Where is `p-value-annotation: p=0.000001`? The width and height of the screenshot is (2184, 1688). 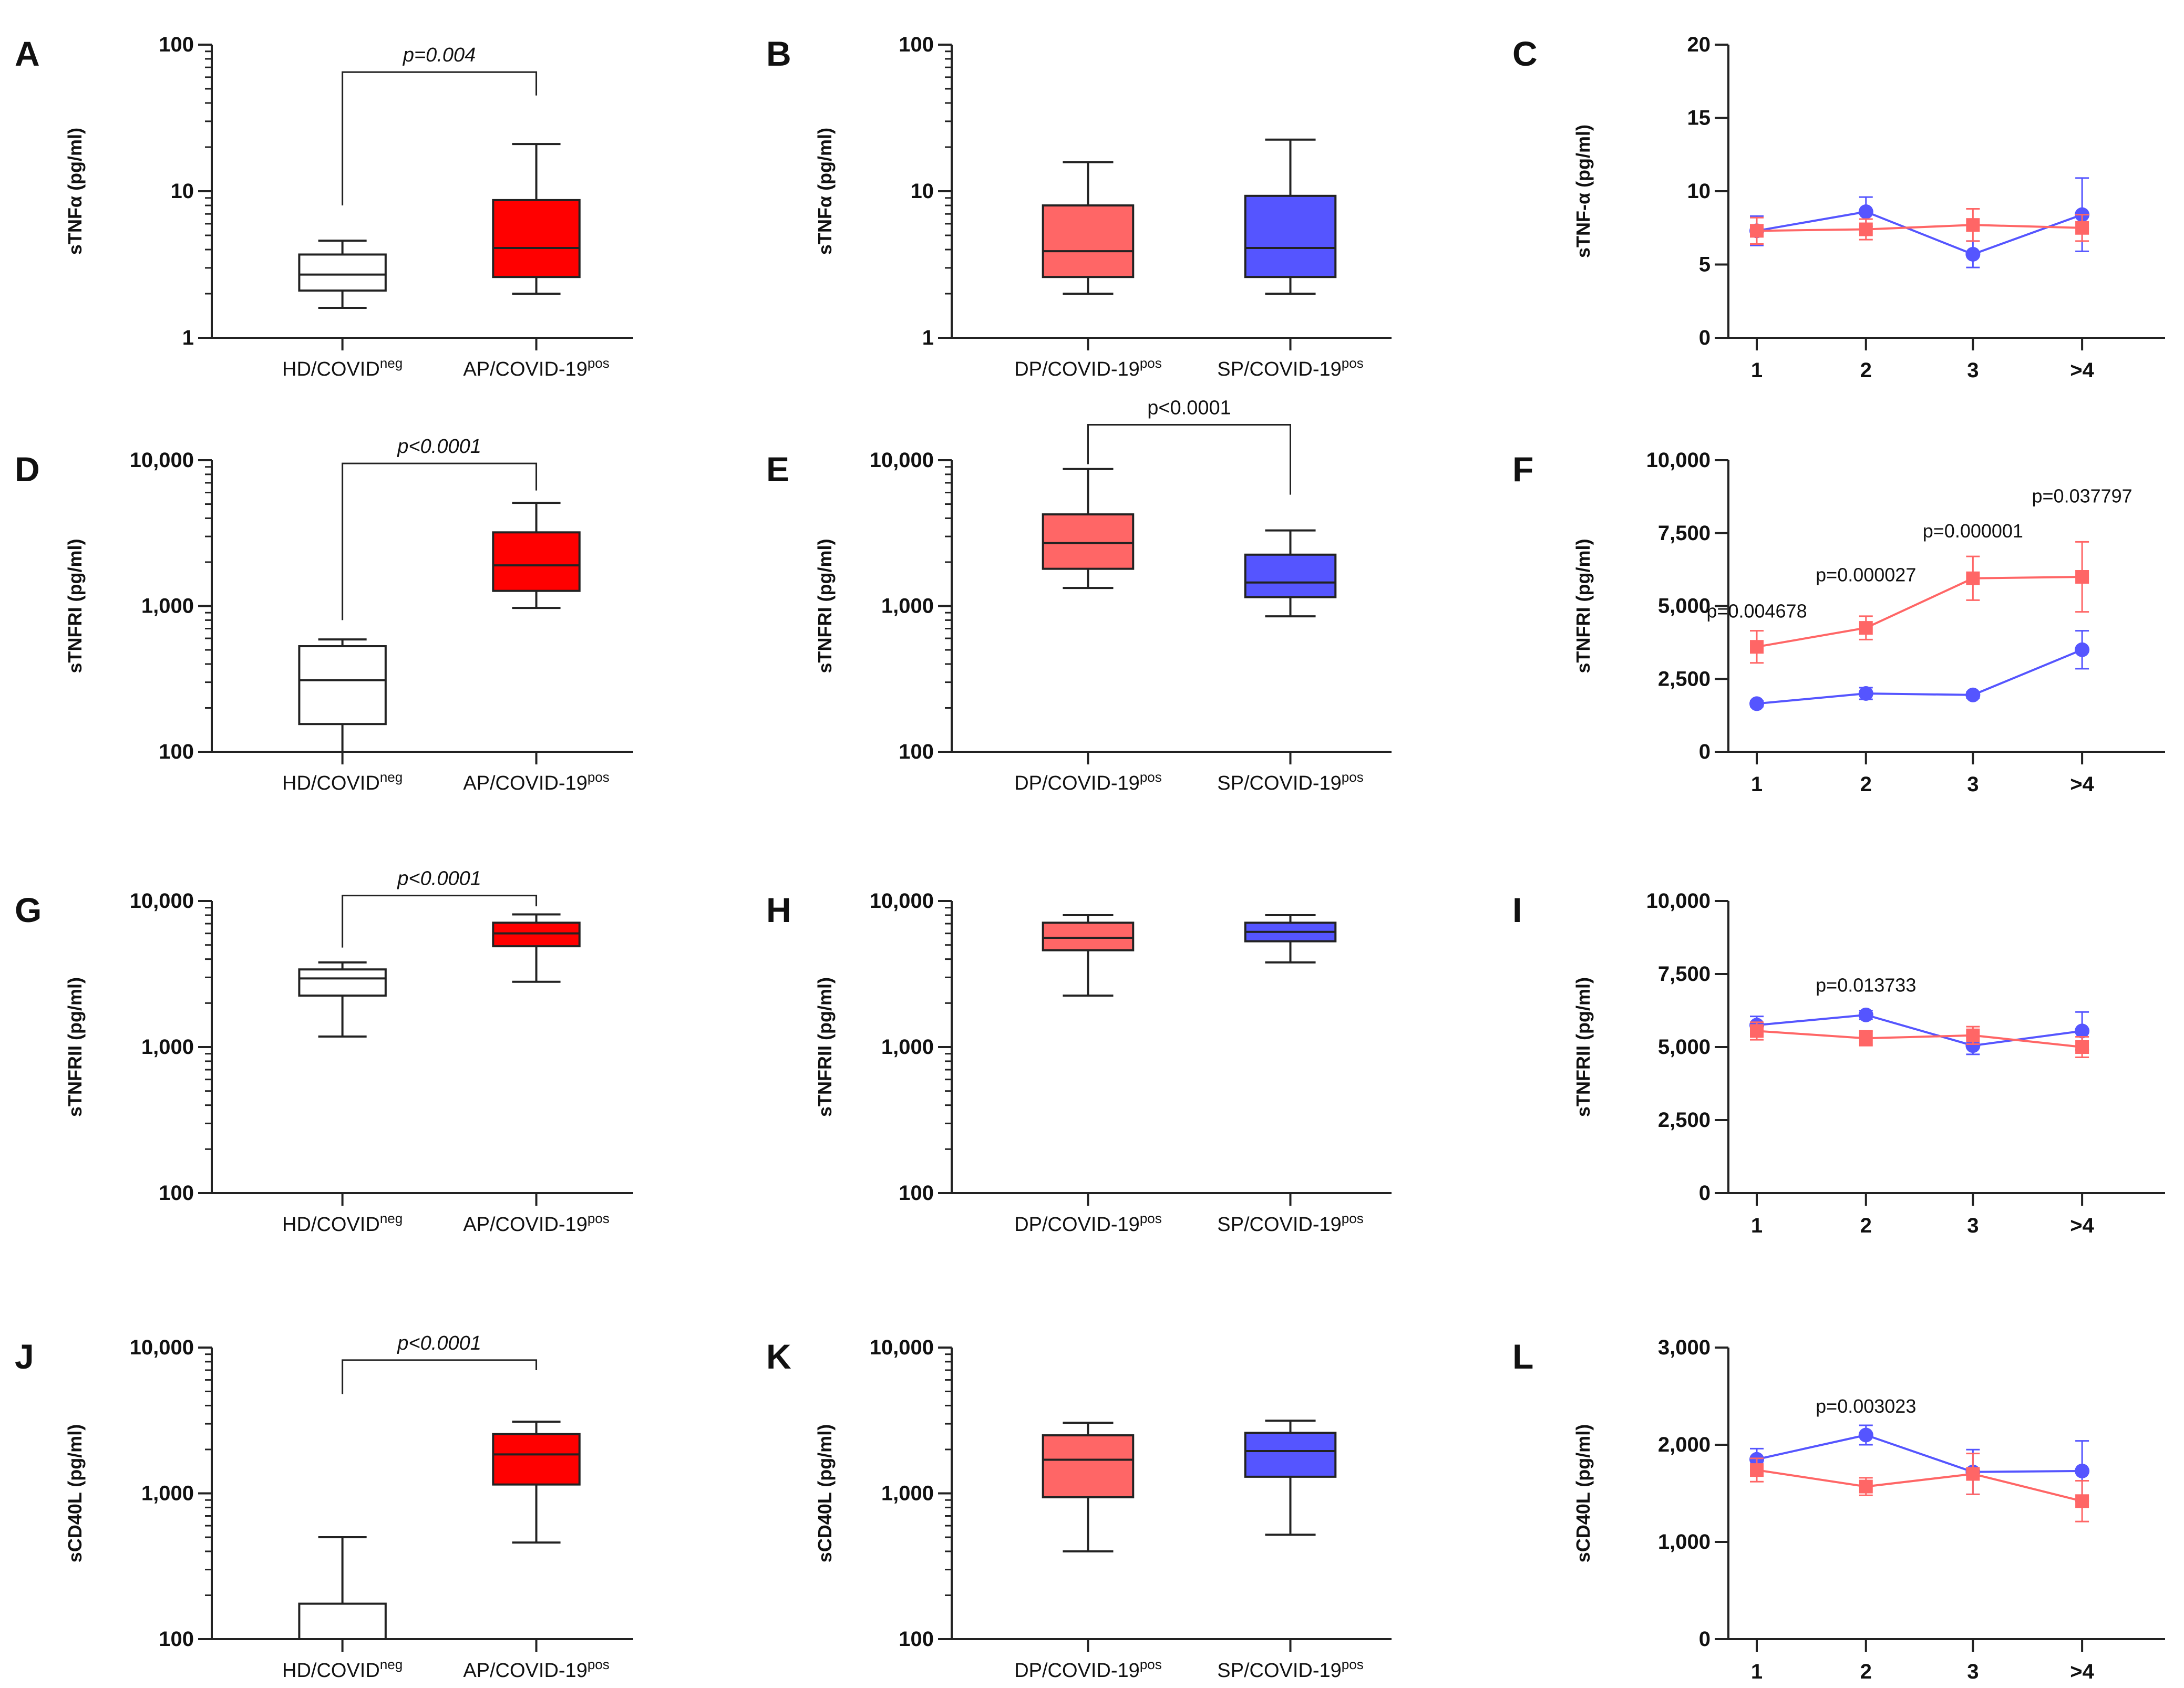 p-value-annotation: p=0.000001 is located at coordinates (1973, 531).